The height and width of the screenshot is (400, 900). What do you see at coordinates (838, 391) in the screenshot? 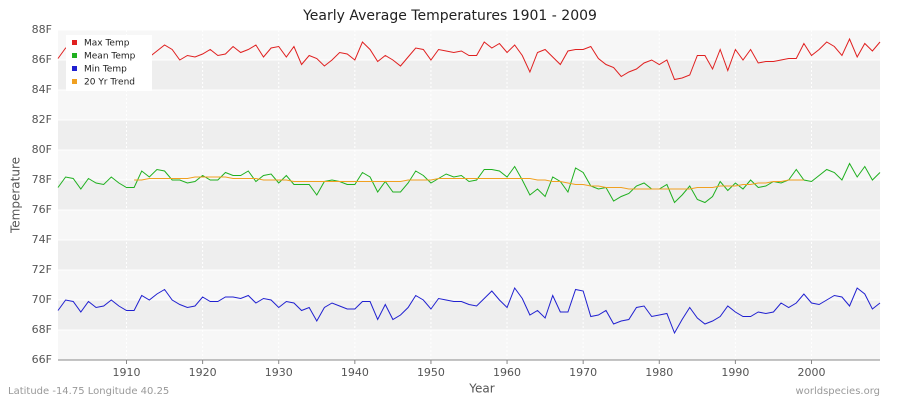
I see `footer-right: worldspecies.org` at bounding box center [838, 391].